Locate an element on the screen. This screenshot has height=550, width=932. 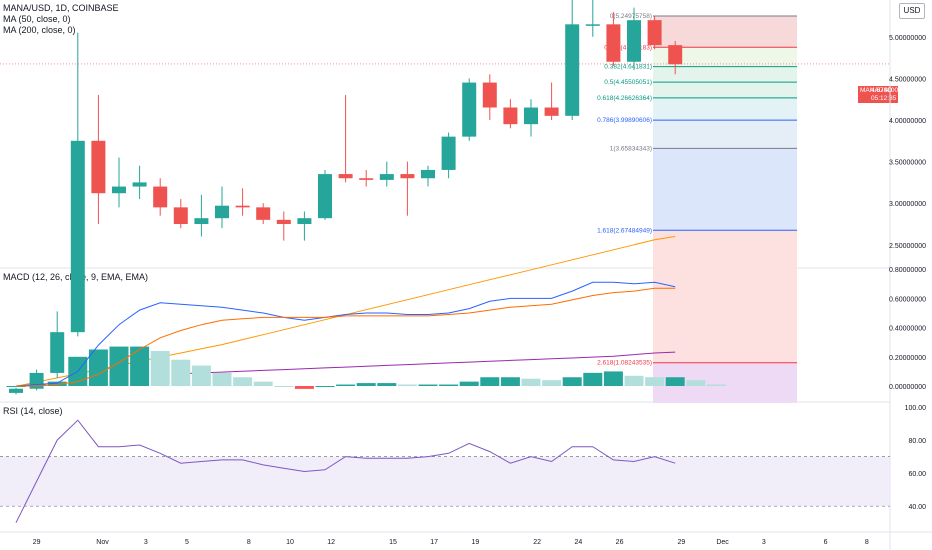
rsi-line is located at coordinates (345, 471).